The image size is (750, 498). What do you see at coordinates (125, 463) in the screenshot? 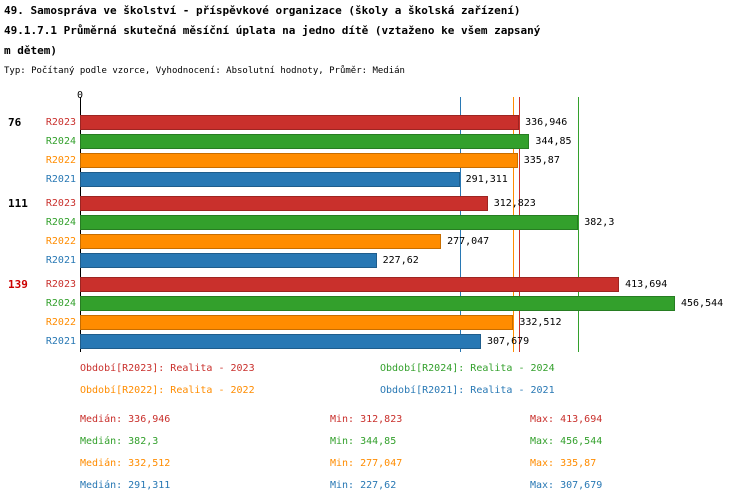
I see `stat-median-r2022: Medián: 332,512` at bounding box center [125, 463].